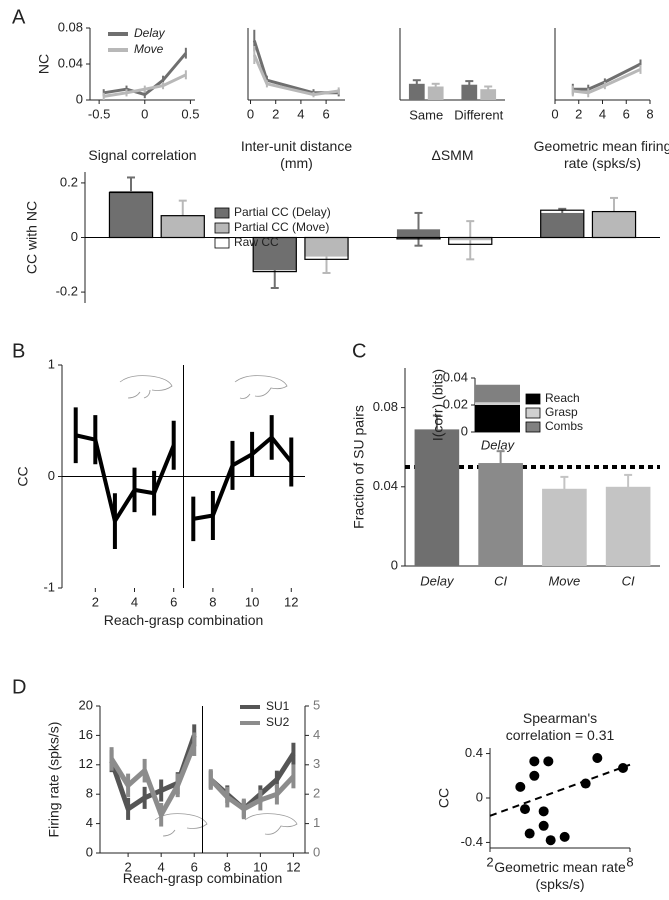  What do you see at coordinates (86, 763) in the screenshot?
I see `y-tick-label: 12` at bounding box center [86, 763].